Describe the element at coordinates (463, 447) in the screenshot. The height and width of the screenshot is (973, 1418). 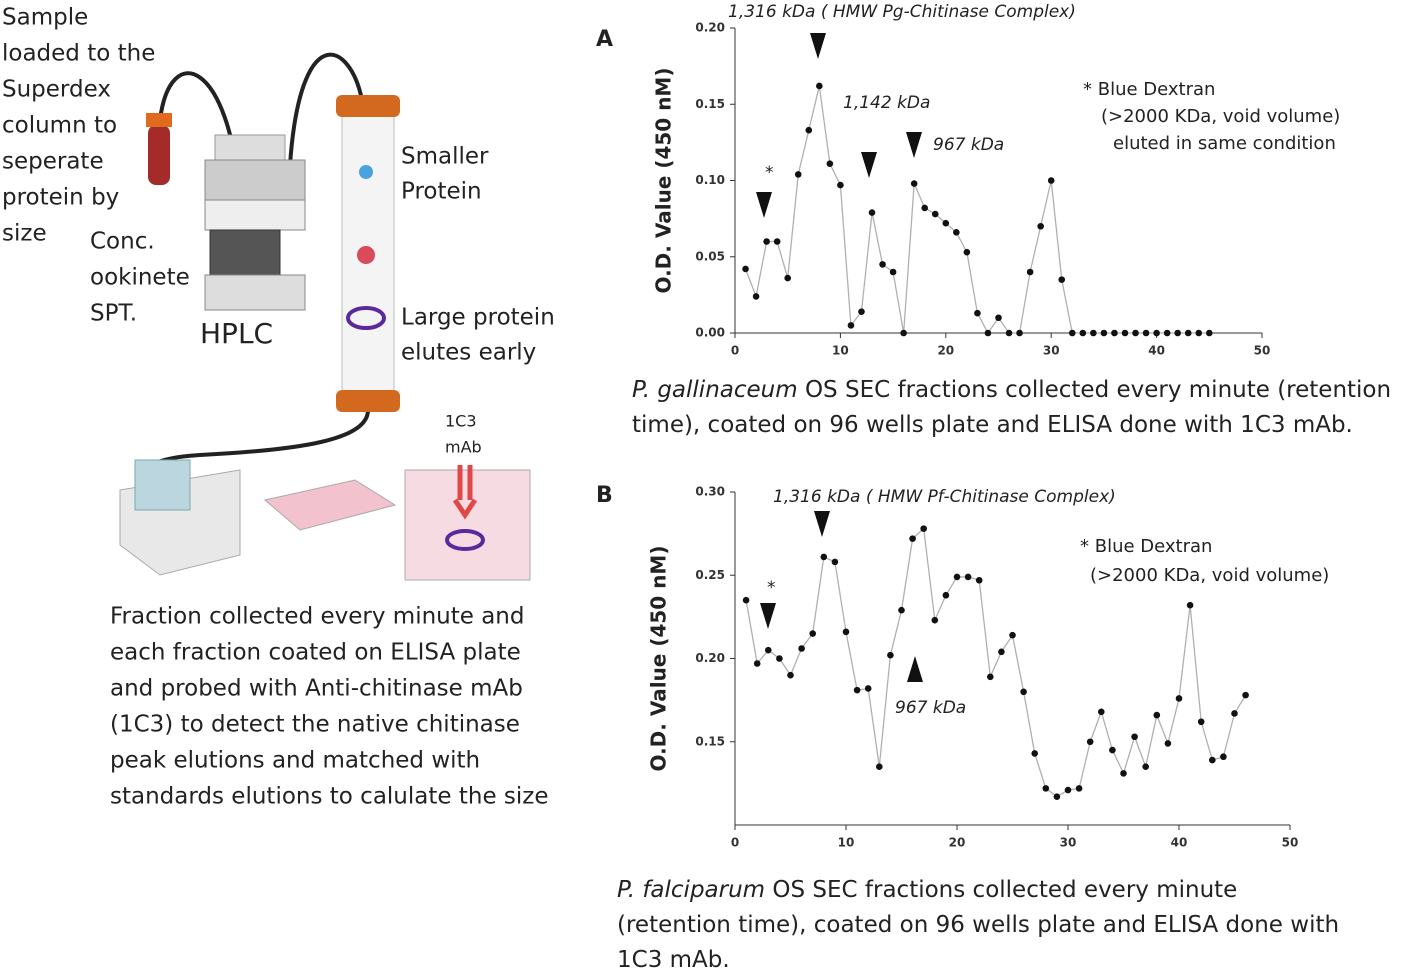
I see `diagram-text: mAb` at that location.